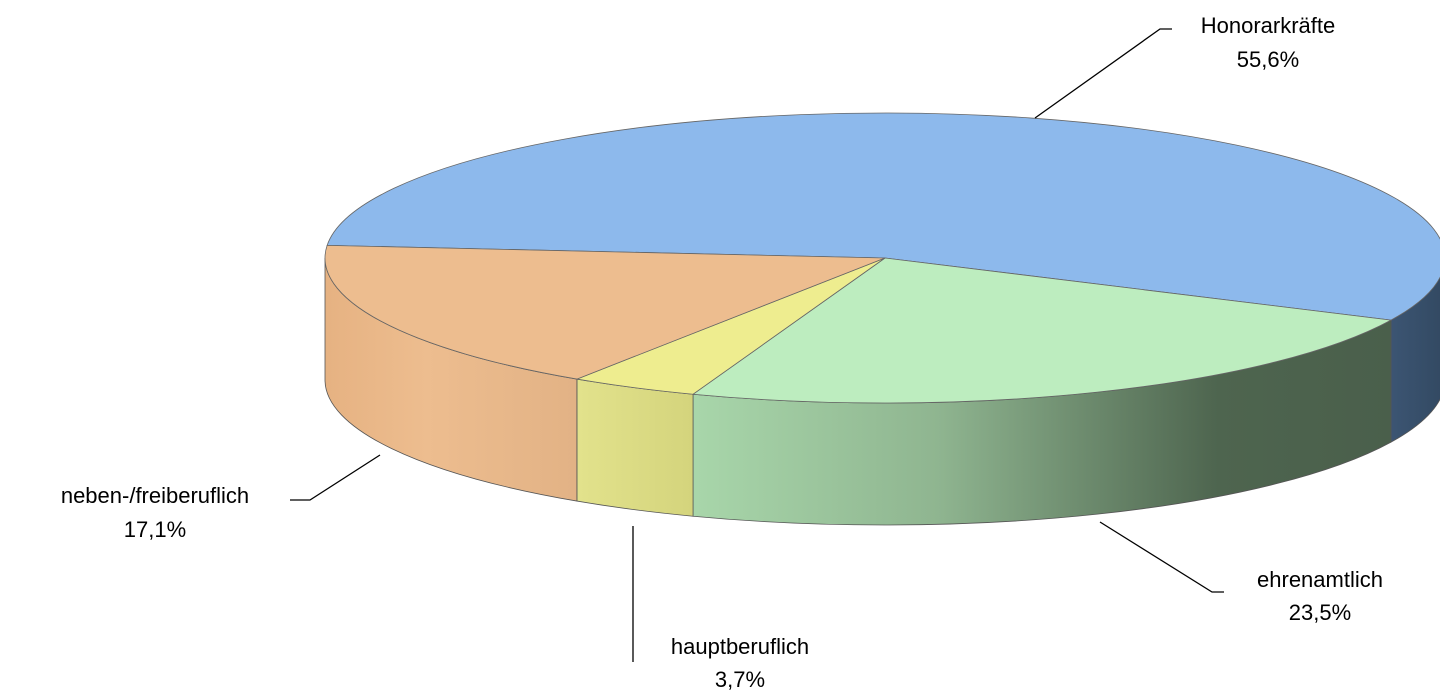 The height and width of the screenshot is (697, 1440). What do you see at coordinates (155, 495) in the screenshot?
I see `slice-label: neben-/freiberuflich` at bounding box center [155, 495].